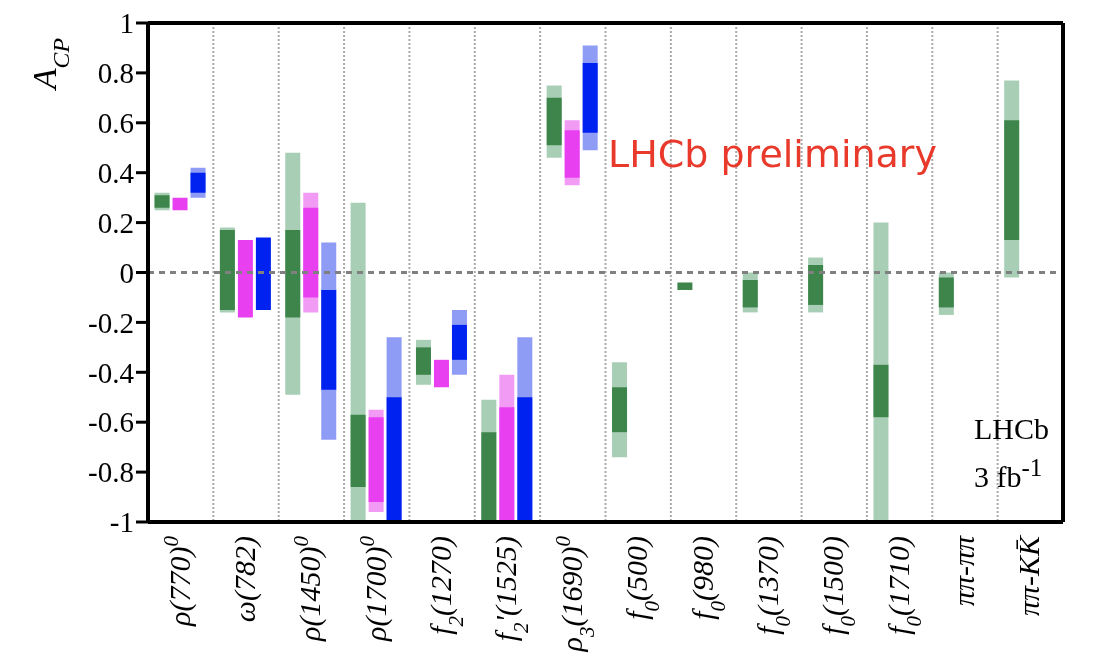  Describe the element at coordinates (772, 154) in the screenshot. I see `annotation: LHCb preliminary` at that location.